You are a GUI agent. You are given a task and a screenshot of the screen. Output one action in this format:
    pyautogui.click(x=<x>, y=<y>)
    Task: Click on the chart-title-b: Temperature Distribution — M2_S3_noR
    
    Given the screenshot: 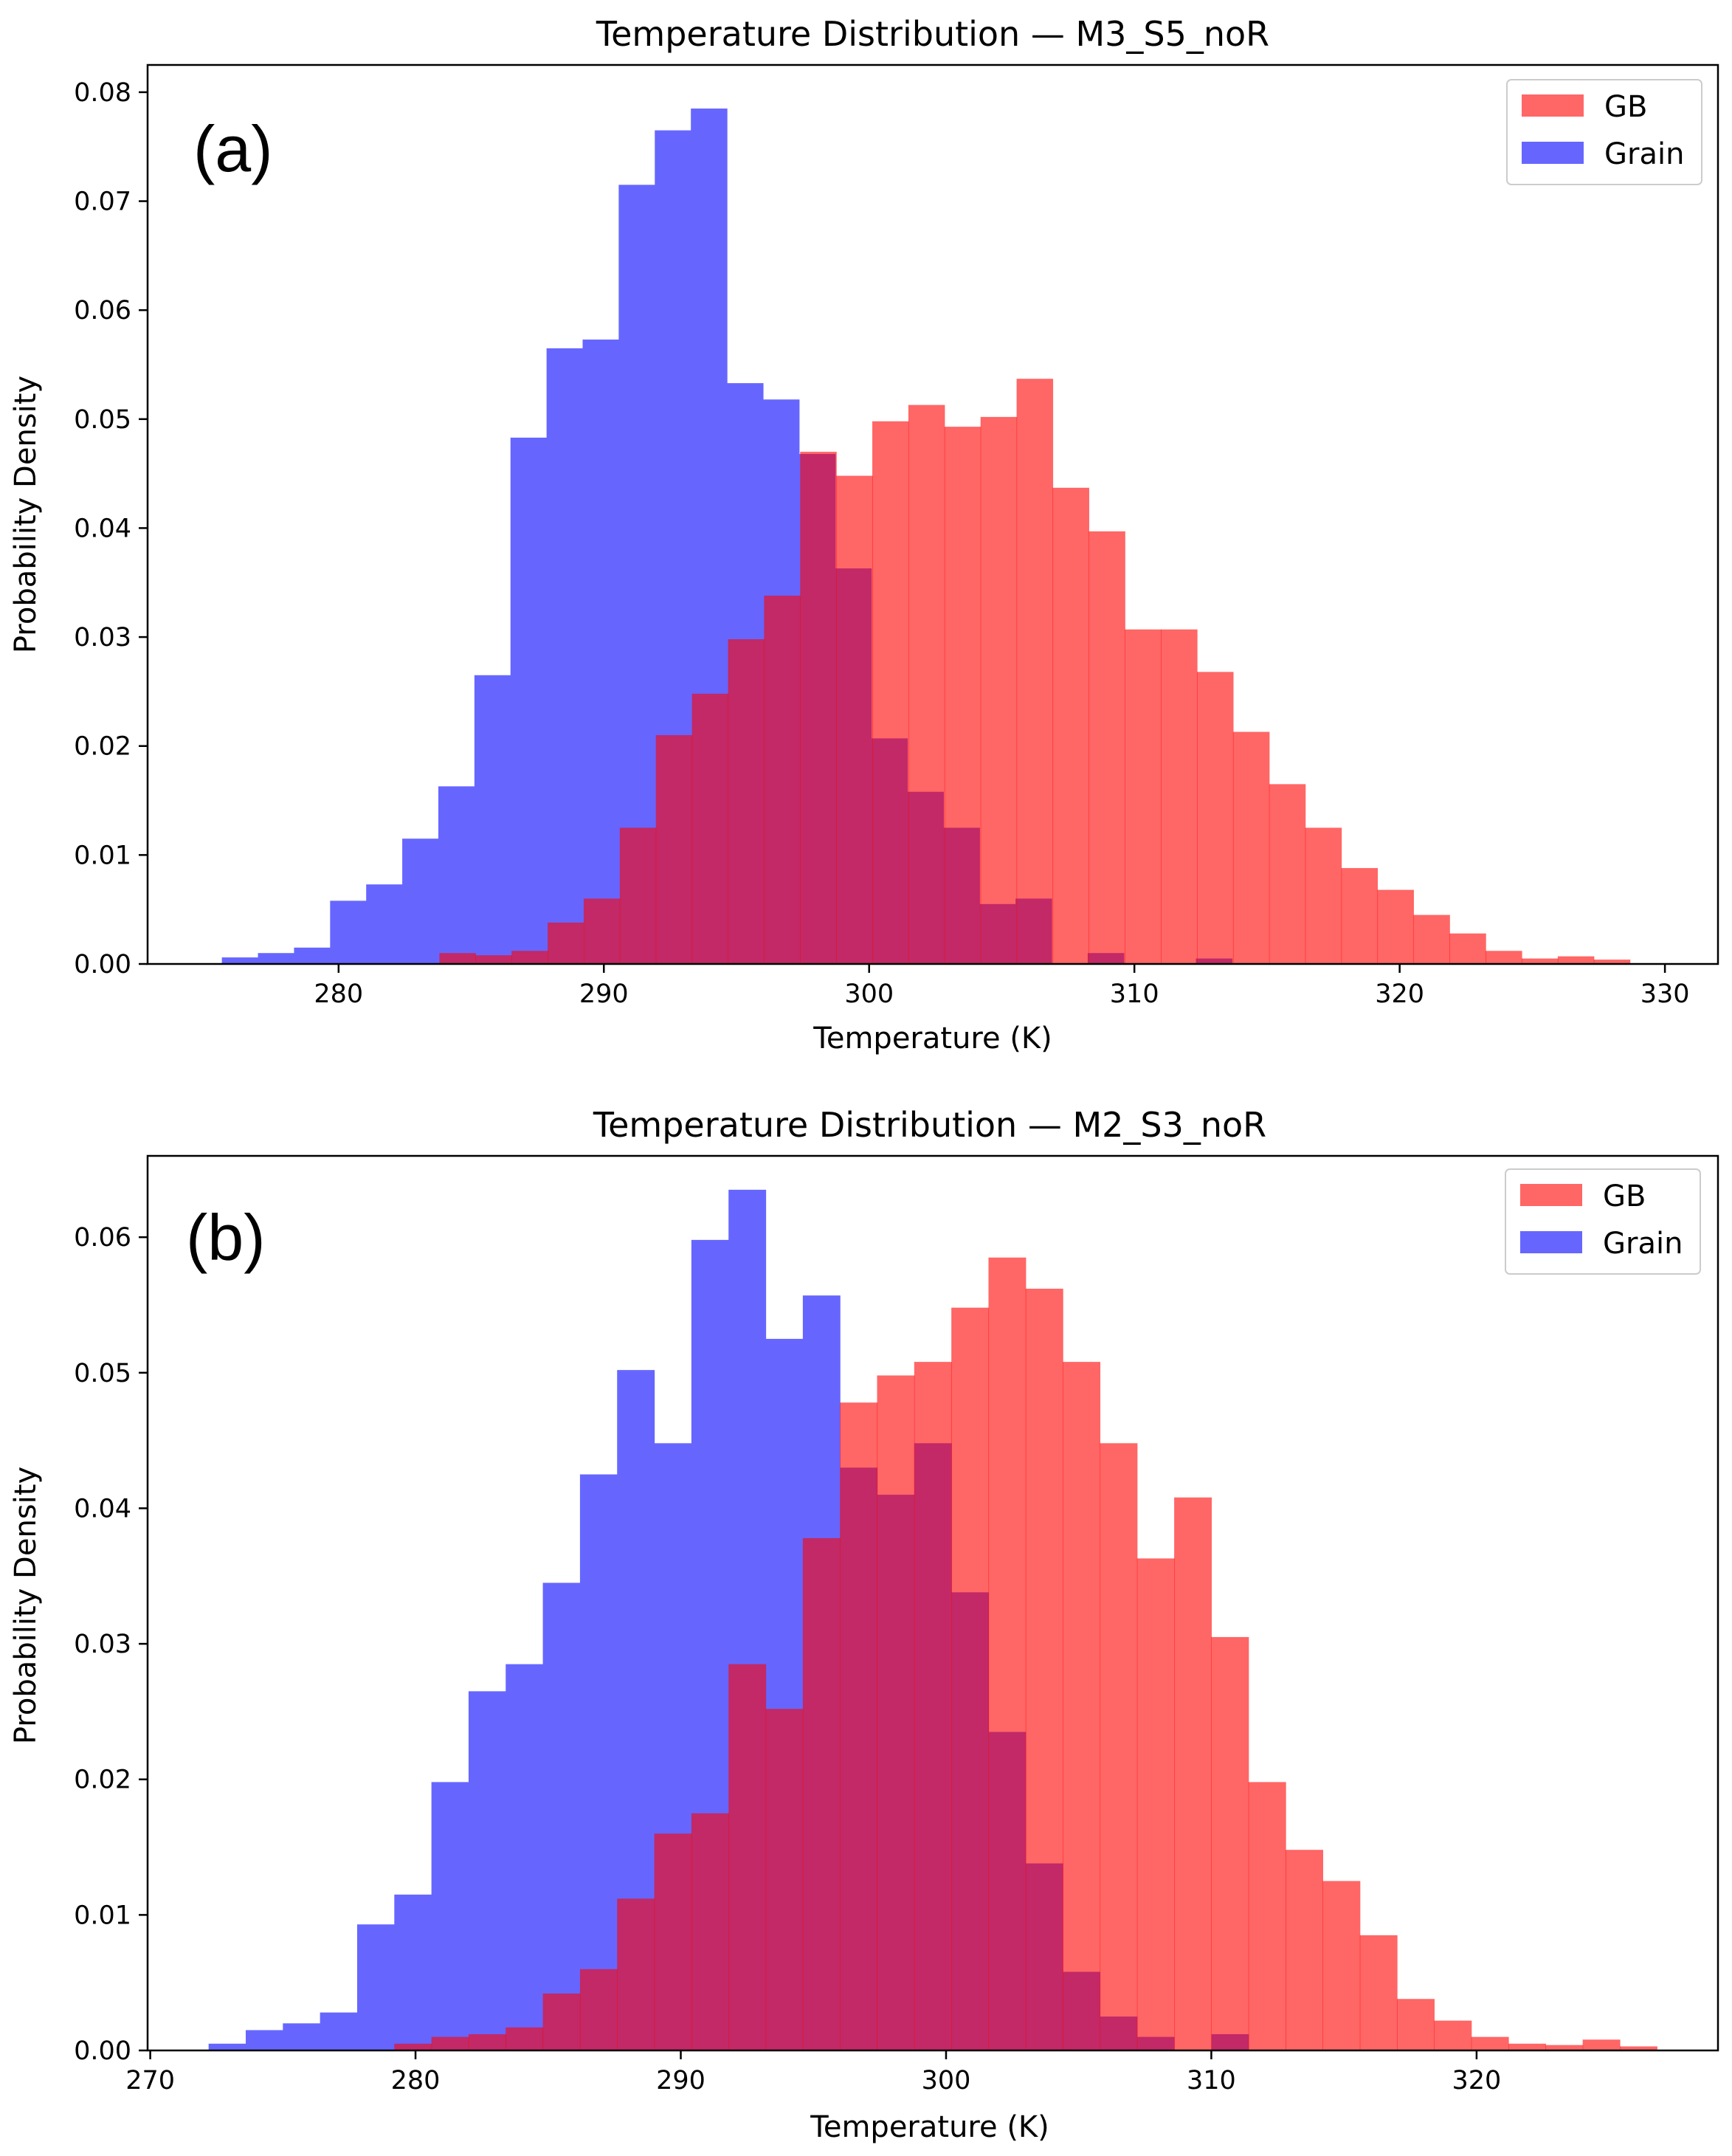 What is the action you would take?
    pyautogui.click(x=929, y=1125)
    